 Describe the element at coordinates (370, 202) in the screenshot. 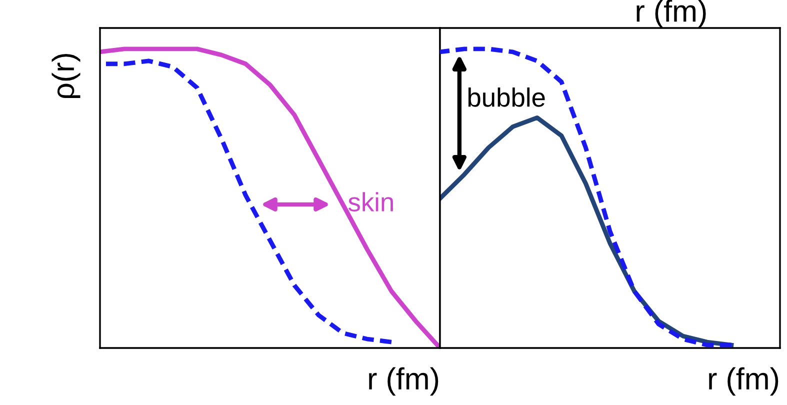

I see `annotation: skin` at that location.